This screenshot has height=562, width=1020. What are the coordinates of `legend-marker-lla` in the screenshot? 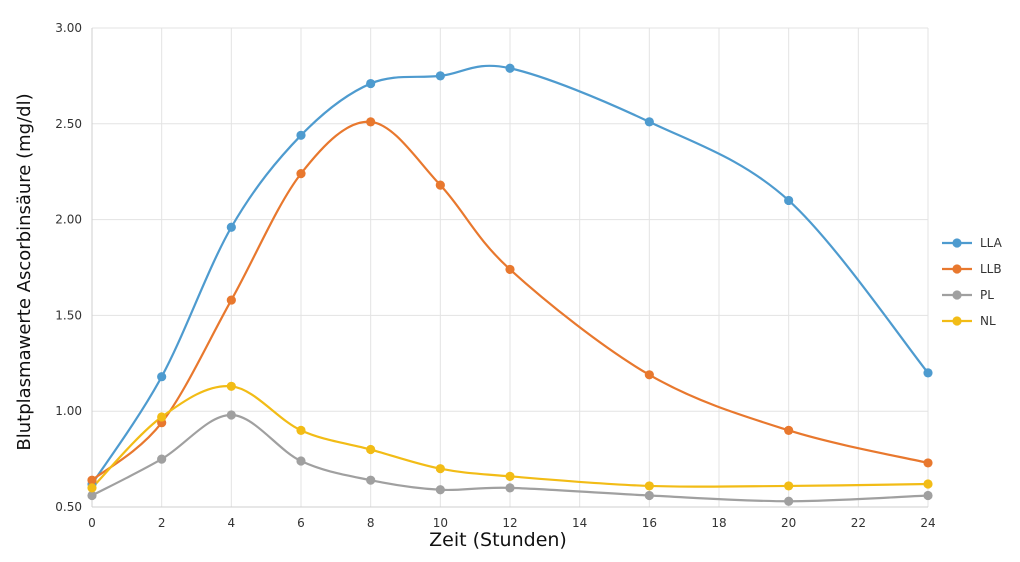 It's located at (957, 243).